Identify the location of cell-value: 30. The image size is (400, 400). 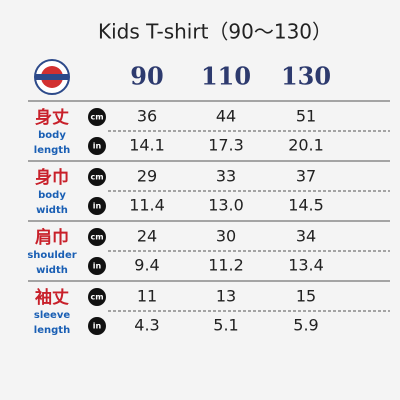
(226, 236).